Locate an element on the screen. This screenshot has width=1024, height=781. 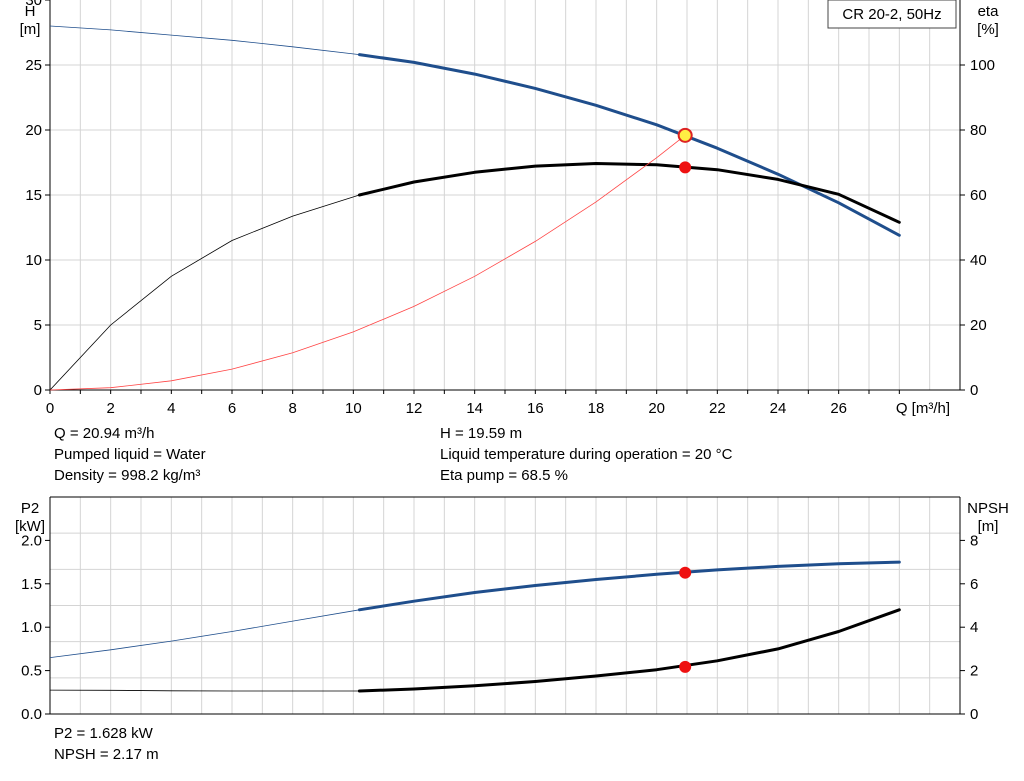
chart1-ylabel-left-unit: [kW] is located at coordinates (30, 526).